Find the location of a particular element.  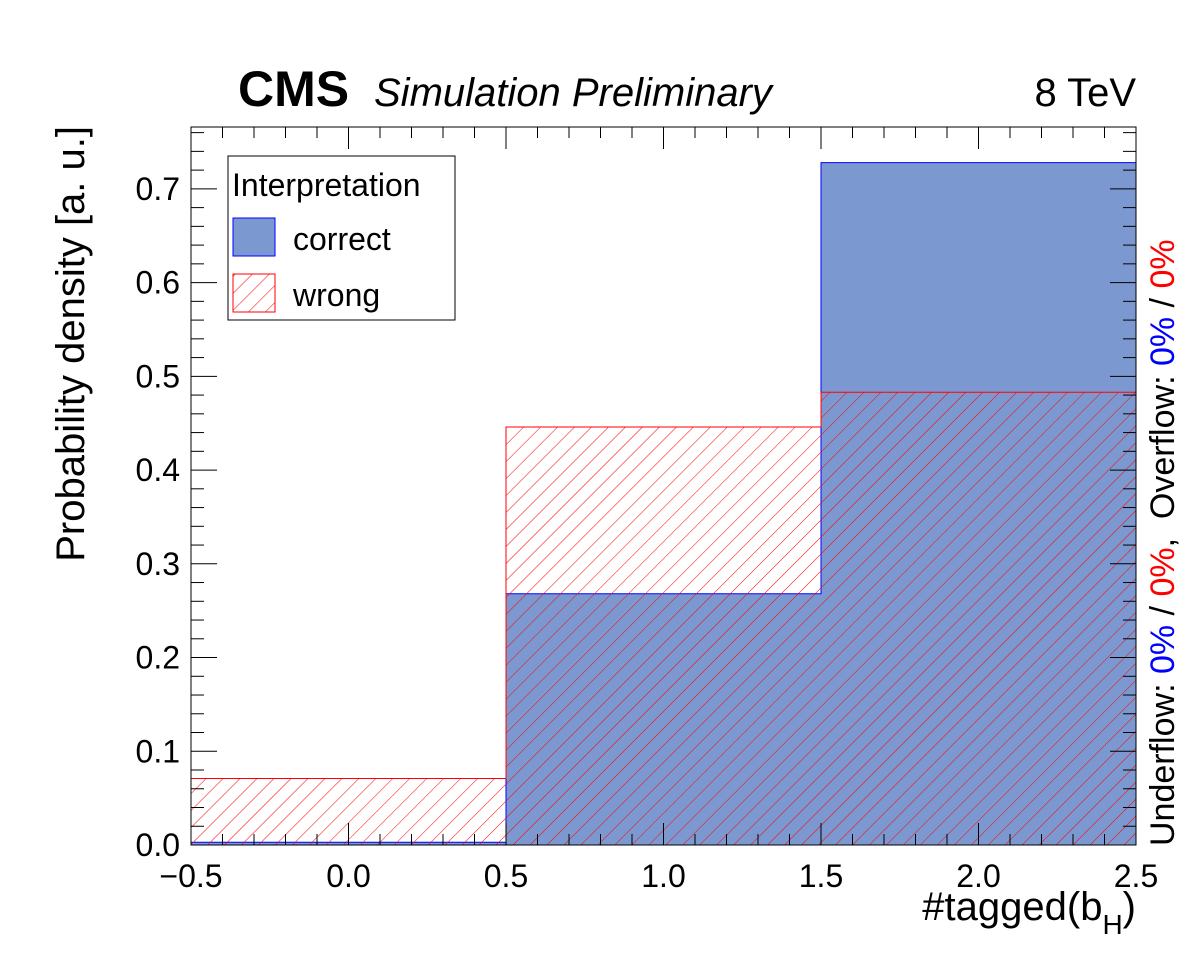

energy-label: 8 TeV is located at coordinates (1085, 93).